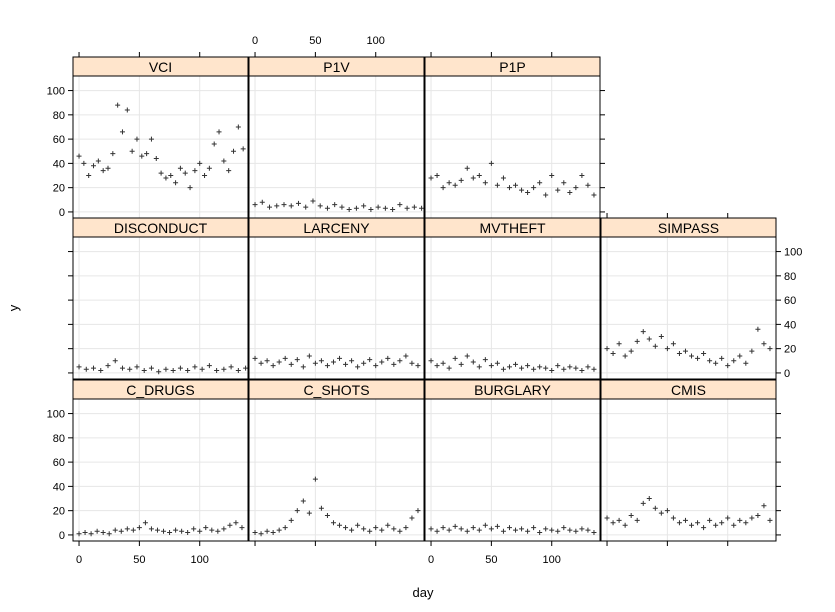  Describe the element at coordinates (512, 470) in the screenshot. I see `panel-burglary-frame` at that location.